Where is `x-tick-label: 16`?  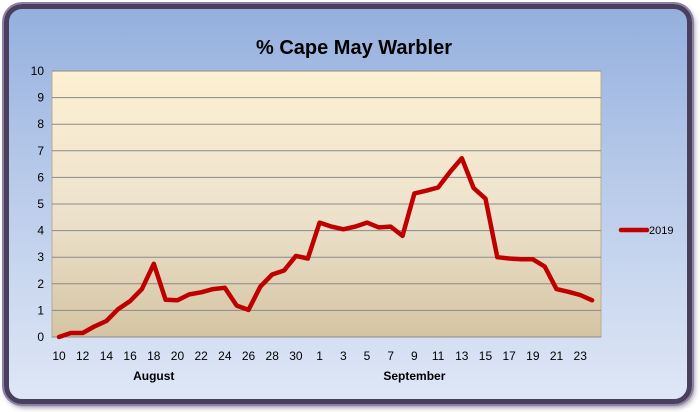 x-tick-label: 16 is located at coordinates (130, 356).